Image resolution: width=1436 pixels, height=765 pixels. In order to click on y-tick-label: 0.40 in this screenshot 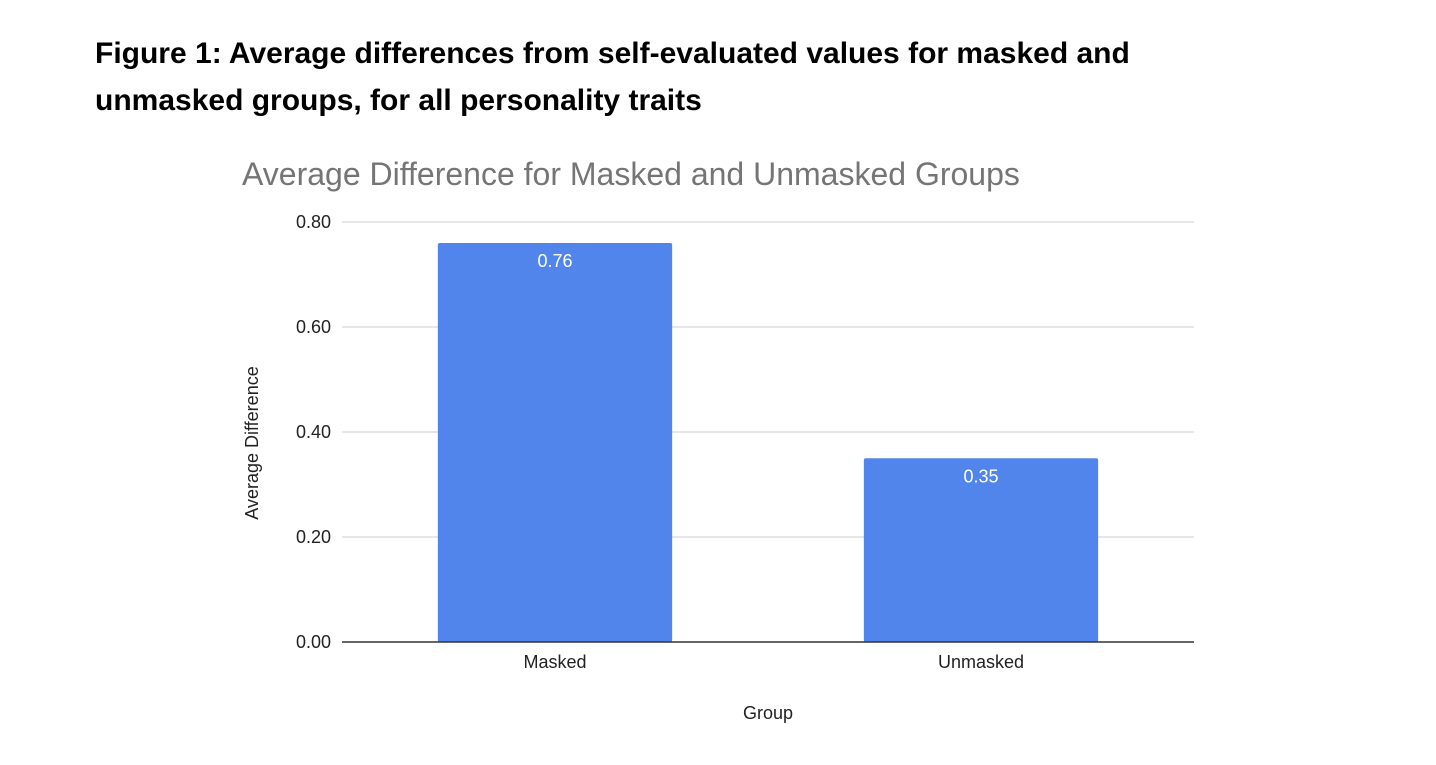, I will do `click(313, 432)`.